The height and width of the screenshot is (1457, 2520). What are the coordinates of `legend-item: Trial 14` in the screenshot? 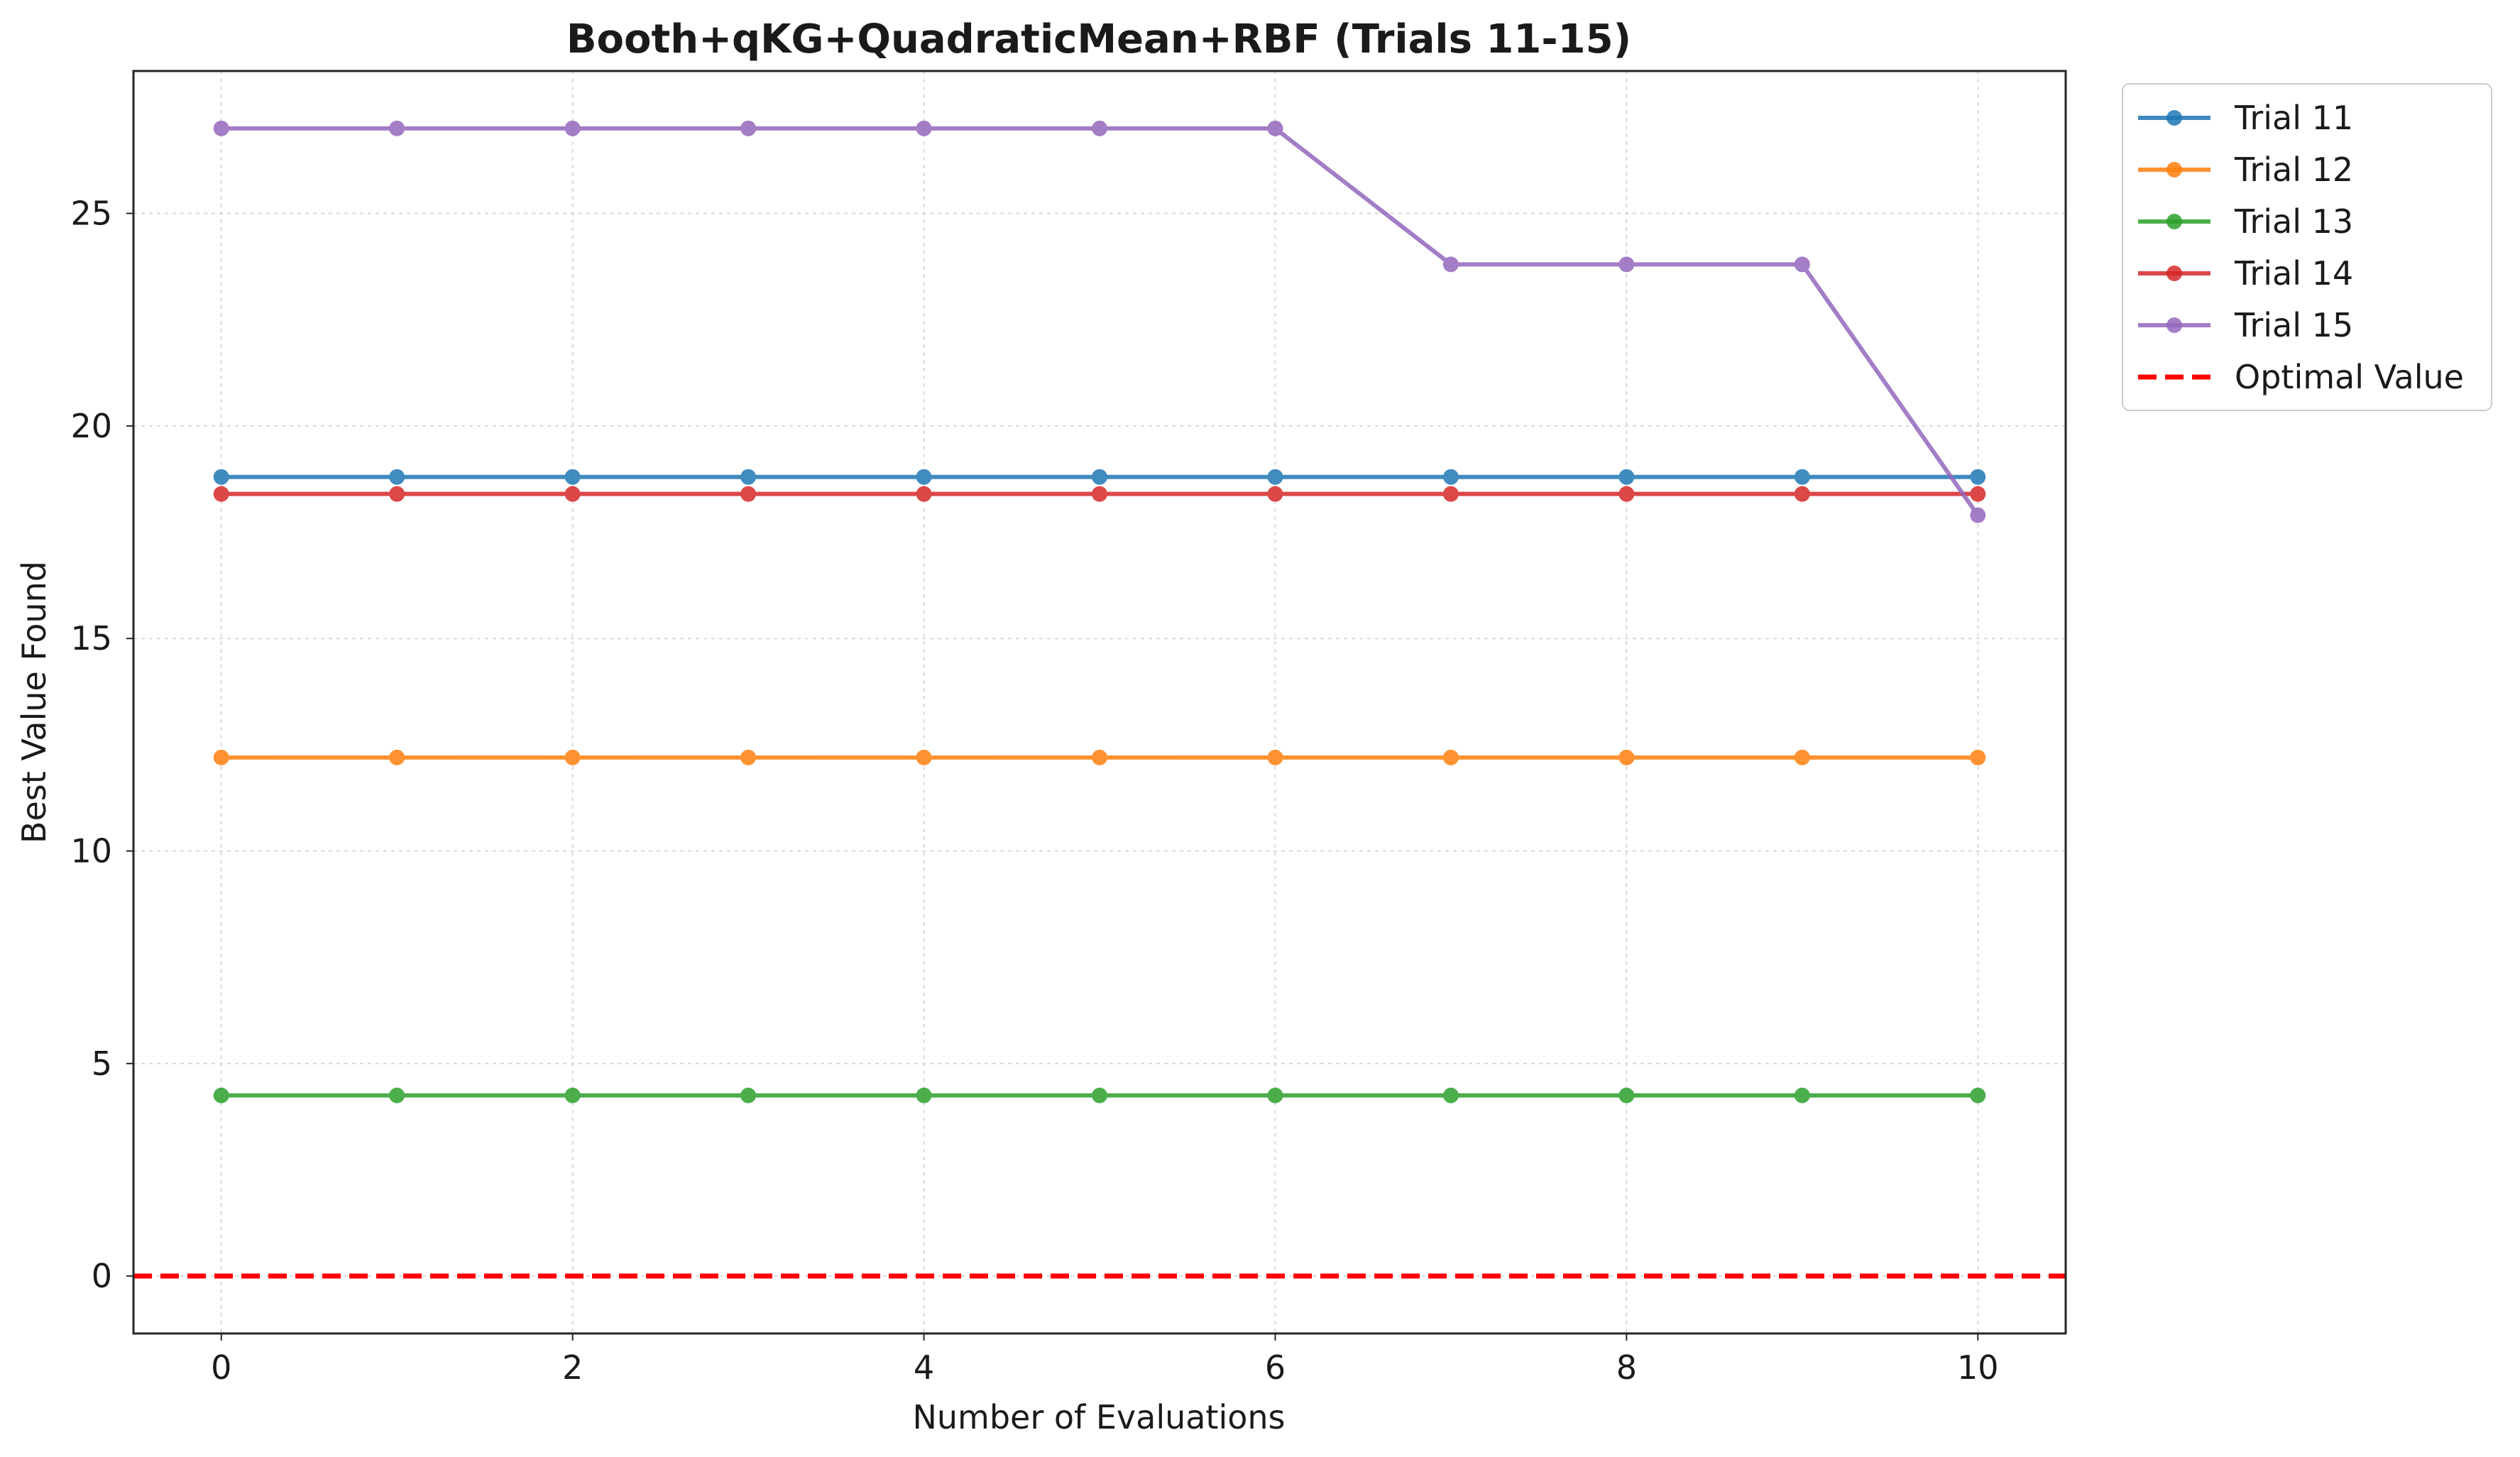 It's located at (2246, 273).